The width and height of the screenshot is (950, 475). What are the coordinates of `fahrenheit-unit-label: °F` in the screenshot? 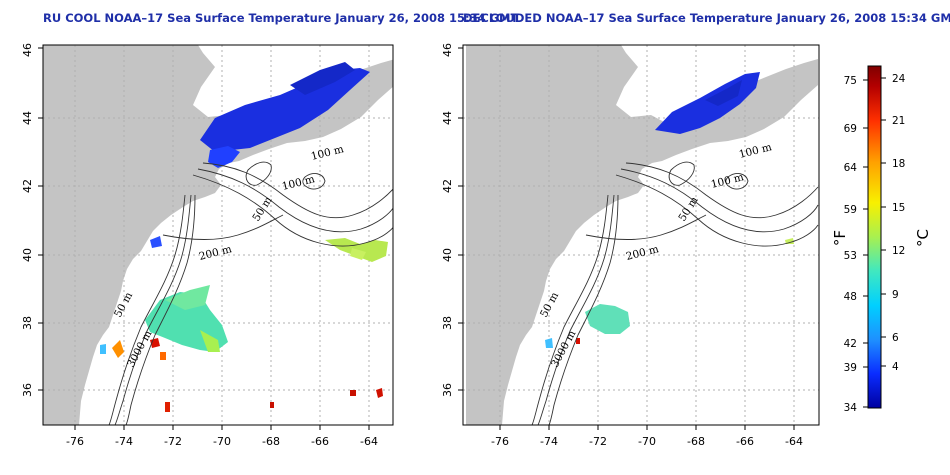 It's located at (840, 238).